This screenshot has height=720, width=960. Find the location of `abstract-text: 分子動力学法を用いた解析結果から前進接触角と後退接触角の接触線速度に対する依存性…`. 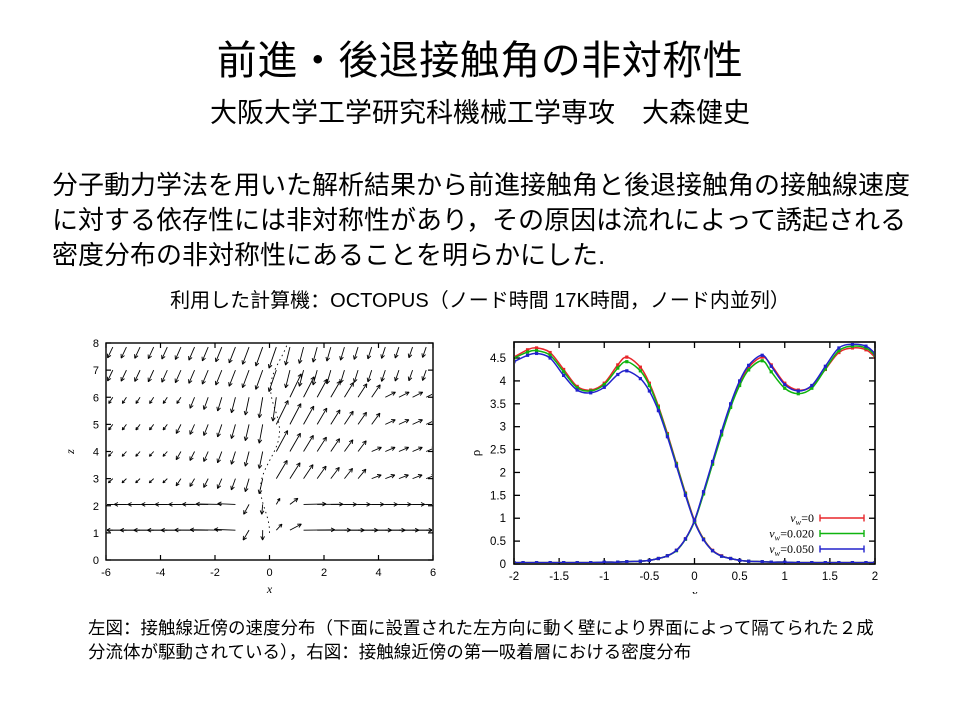

abstract-text: 分子動力学法を用いた解析結果から前進接触角と後退接触角の接触線速度に対する依存性… is located at coordinates (481, 220).